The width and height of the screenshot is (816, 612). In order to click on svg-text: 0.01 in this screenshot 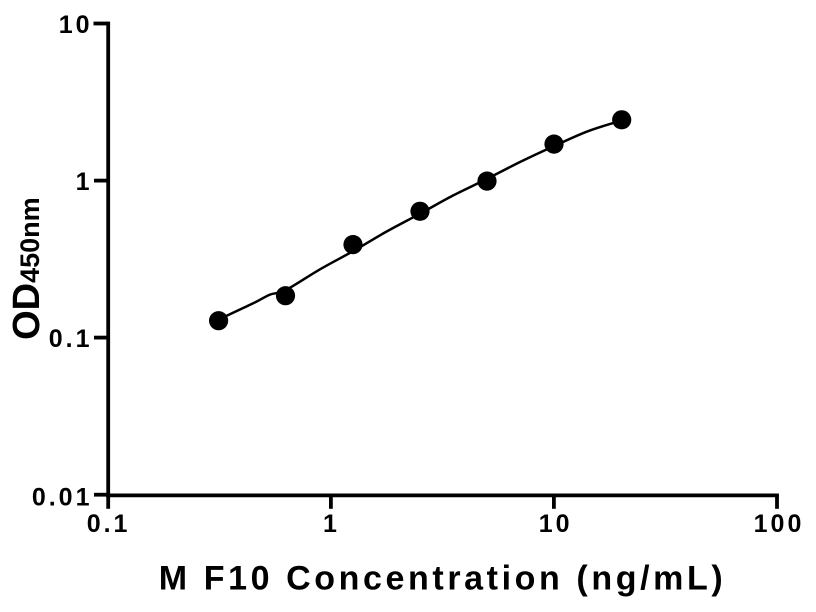, I will do `click(62, 498)`.